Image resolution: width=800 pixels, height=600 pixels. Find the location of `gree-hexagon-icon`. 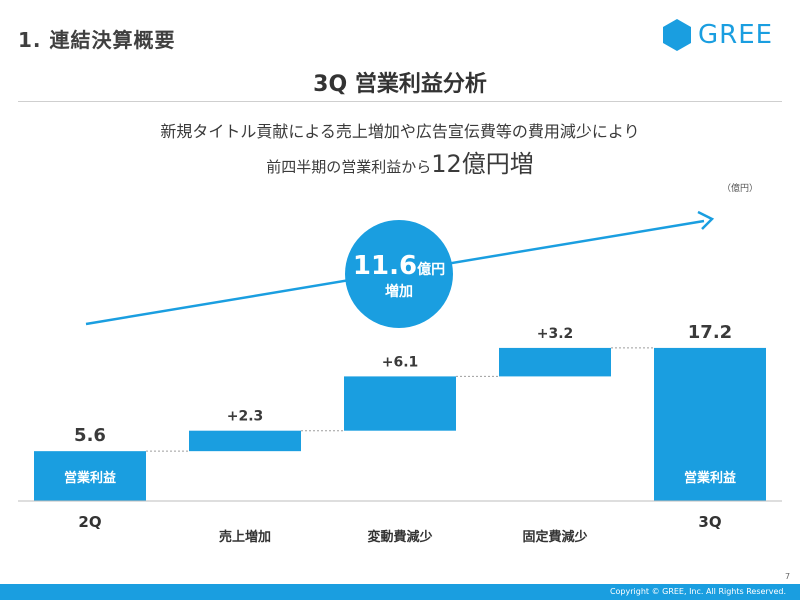

gree-hexagon-icon is located at coordinates (677, 35).